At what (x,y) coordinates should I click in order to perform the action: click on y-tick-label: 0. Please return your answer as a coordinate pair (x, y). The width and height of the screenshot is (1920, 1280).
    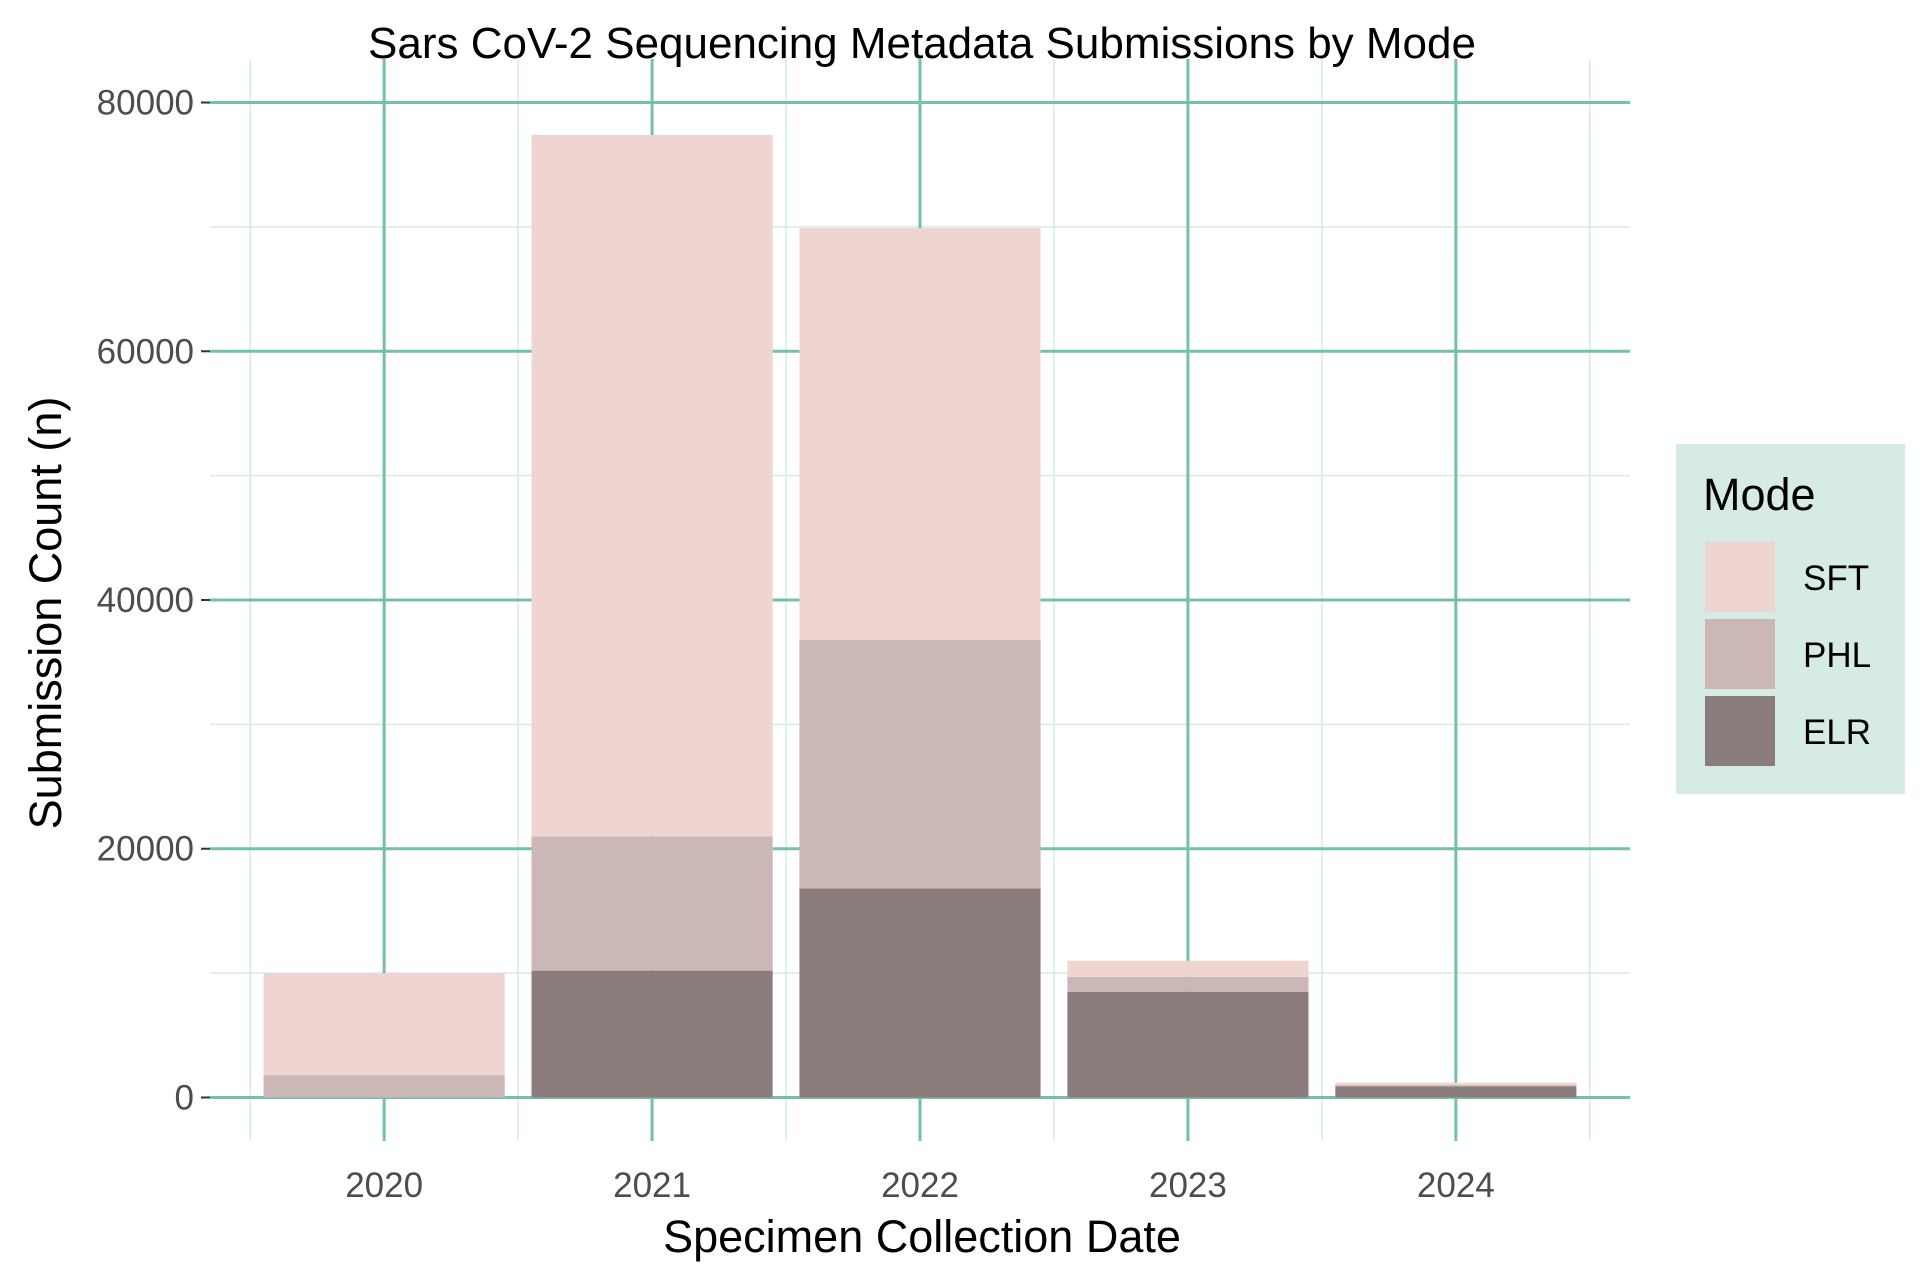
    Looking at the image, I should click on (184, 1097).